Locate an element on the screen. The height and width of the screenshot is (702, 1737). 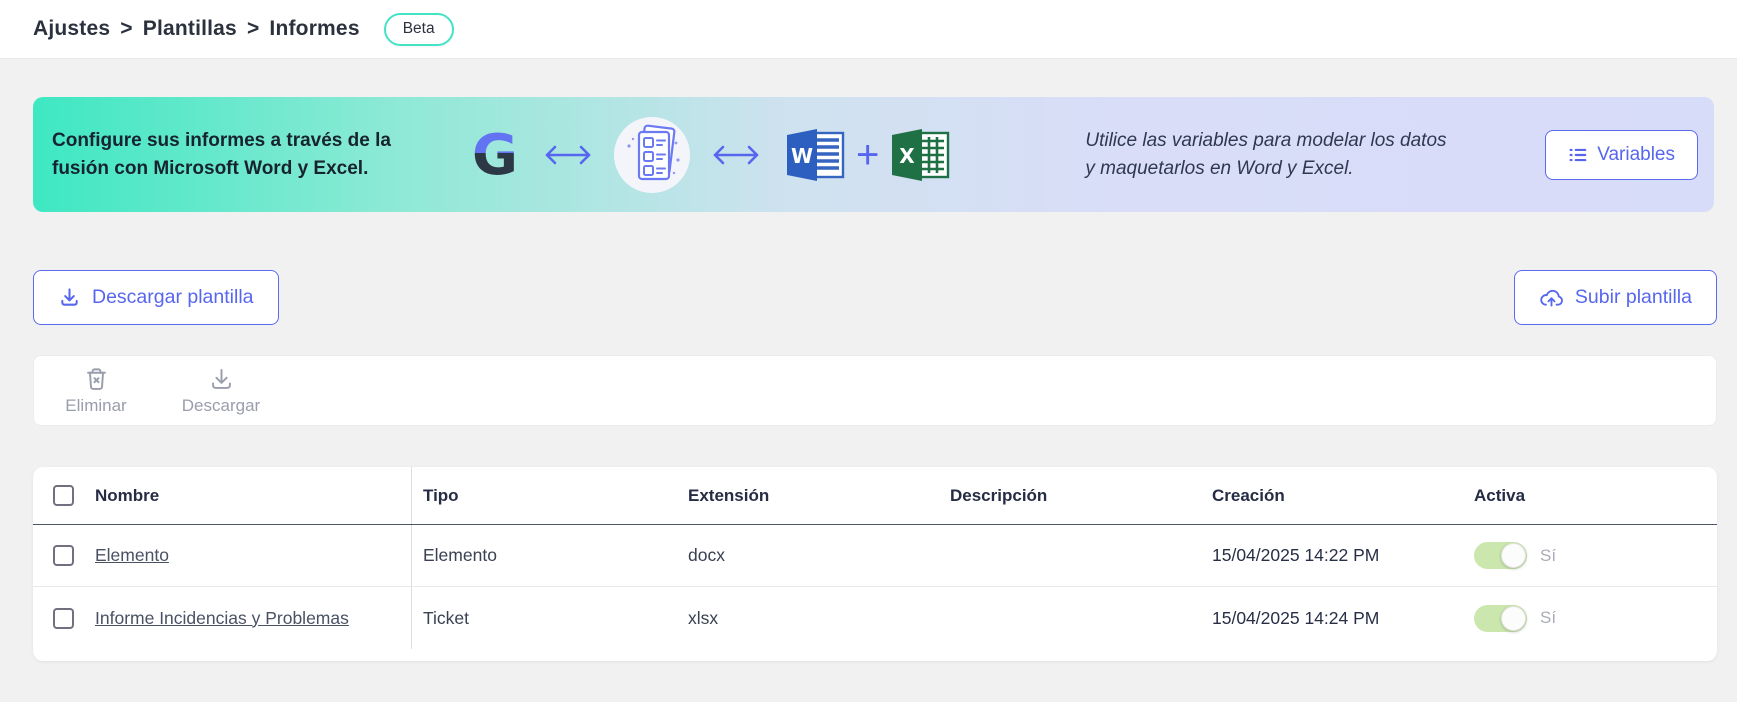
banner-icons: G is located at coordinates (710, 155).